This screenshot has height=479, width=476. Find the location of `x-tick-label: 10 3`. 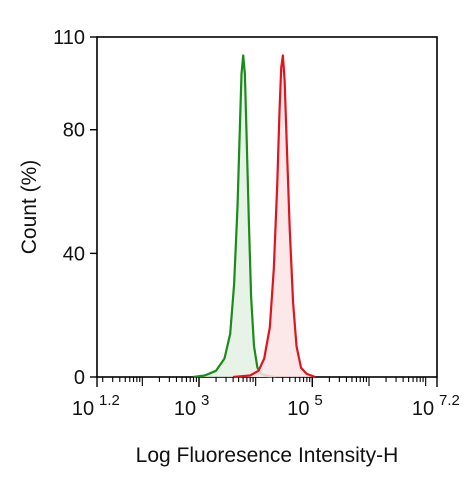

x-tick-label: 10 3 is located at coordinates (191, 406).